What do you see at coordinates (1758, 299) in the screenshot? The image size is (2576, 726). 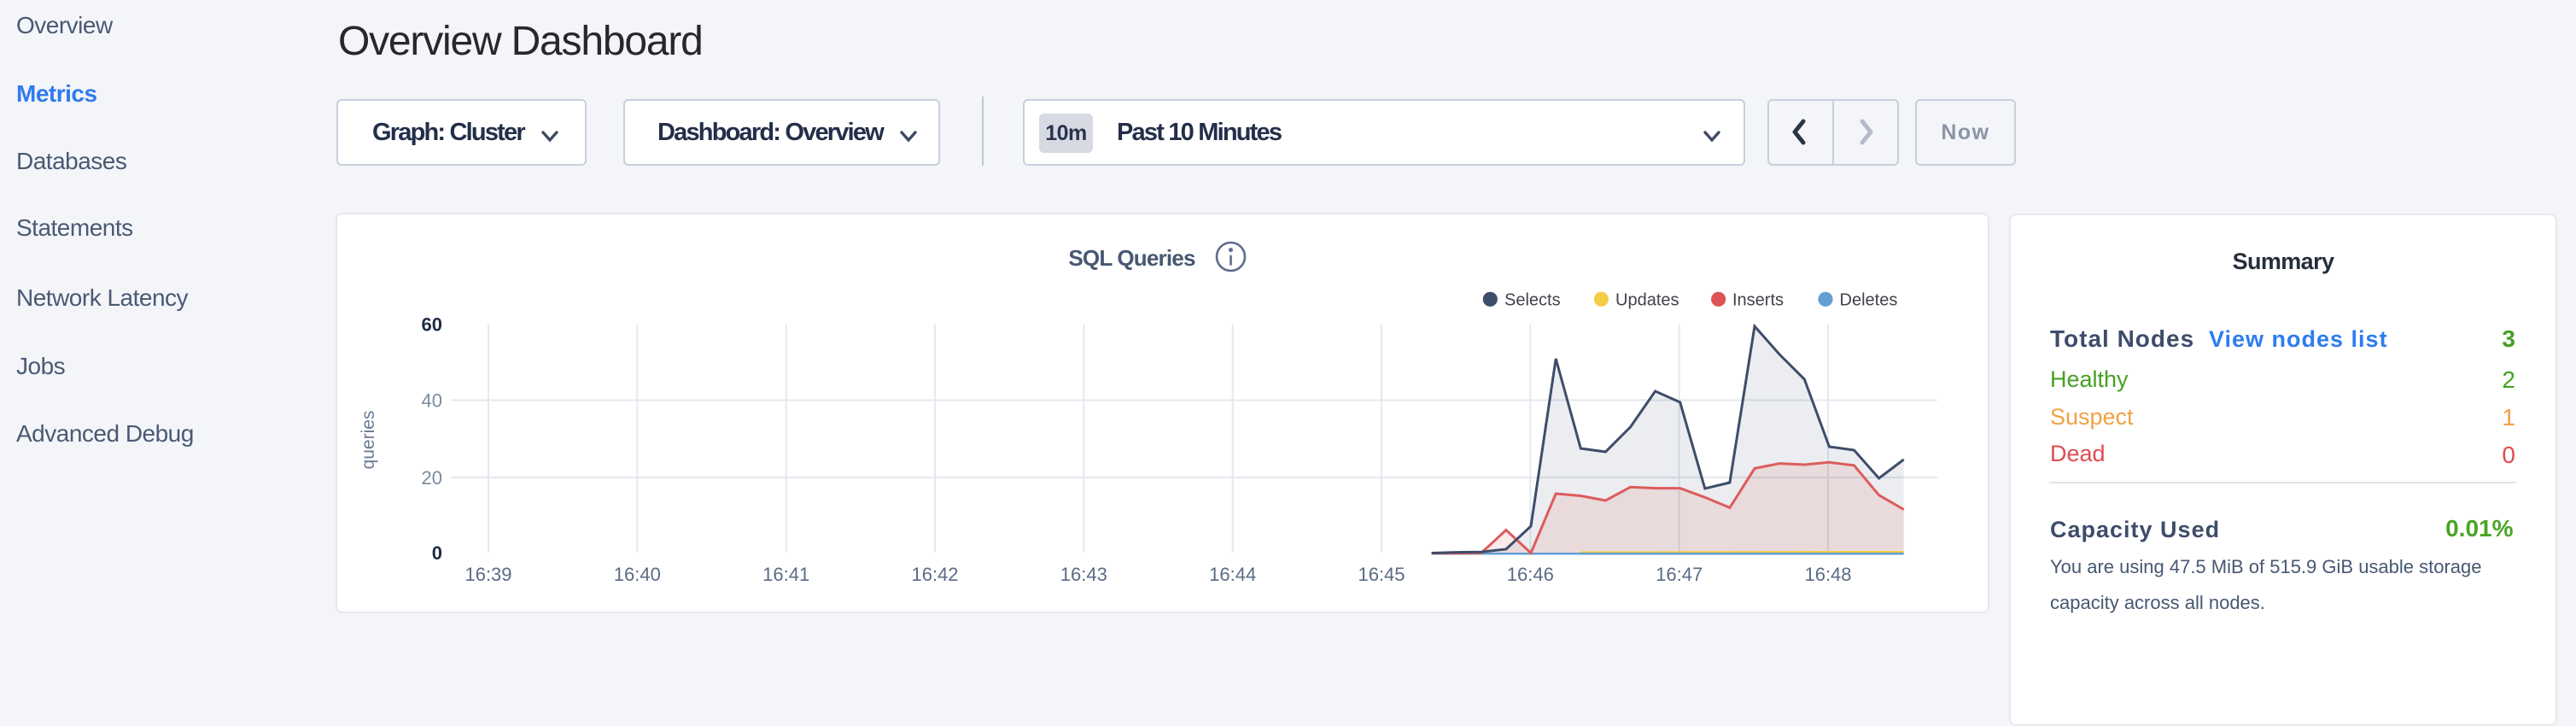 I see `svg-text: Inserts` at bounding box center [1758, 299].